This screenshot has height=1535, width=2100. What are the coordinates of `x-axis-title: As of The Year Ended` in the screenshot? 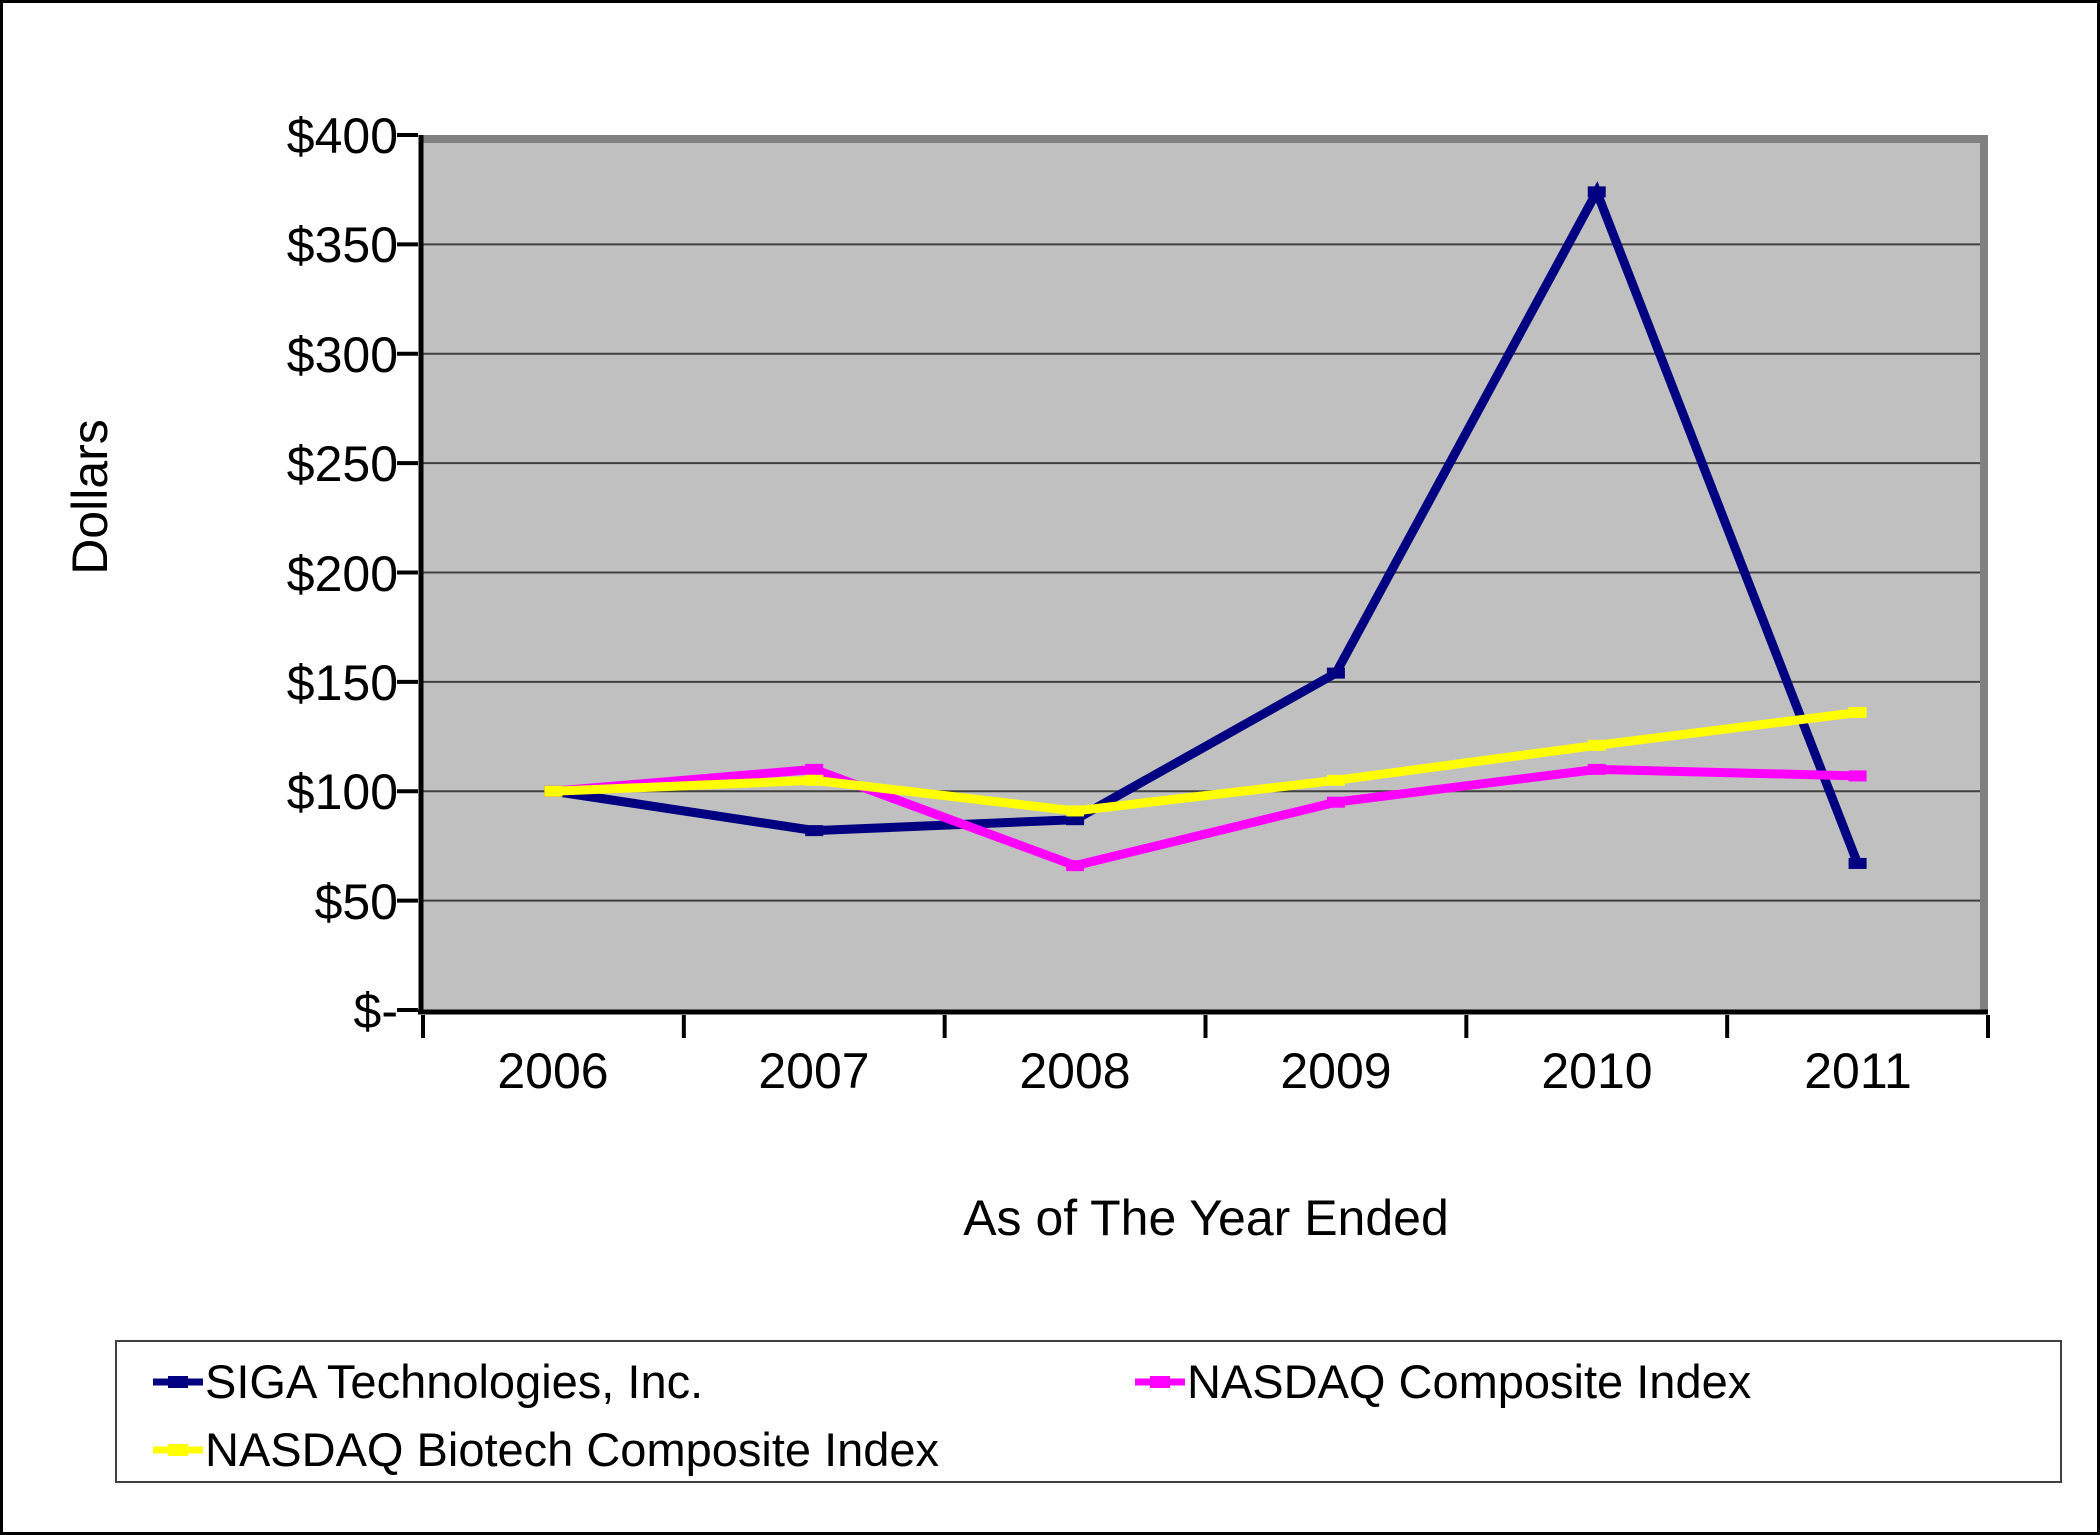 It's located at (1206, 1218).